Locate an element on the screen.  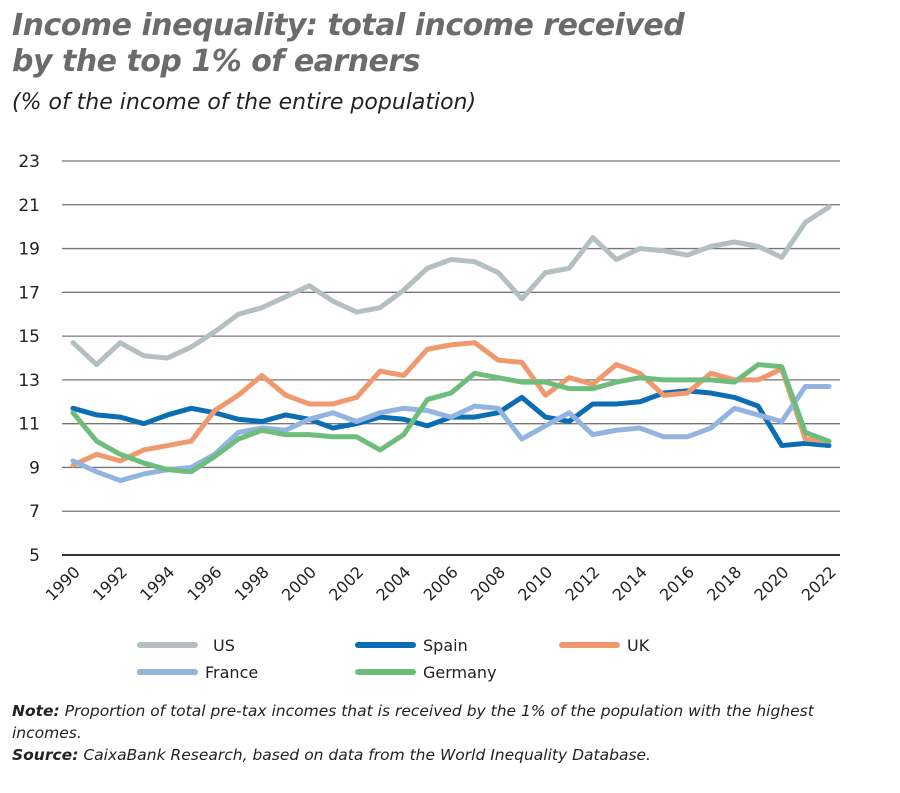
legend-label-germany: Germany is located at coordinates (460, 672).